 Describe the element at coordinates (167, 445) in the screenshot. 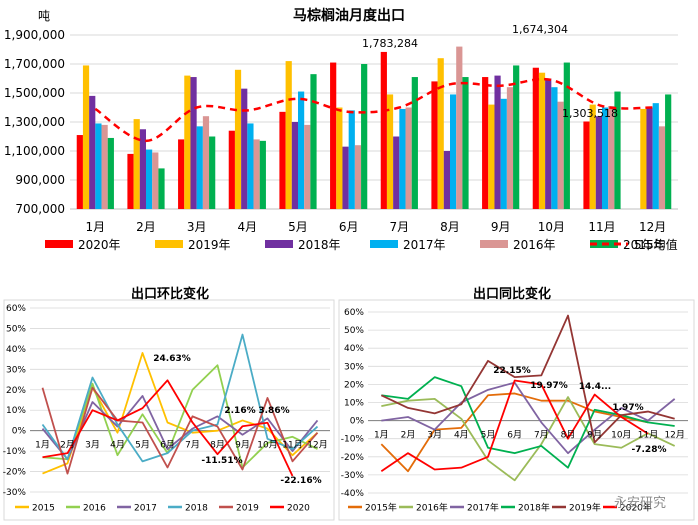

I see `x-tick-label: 6月` at that location.